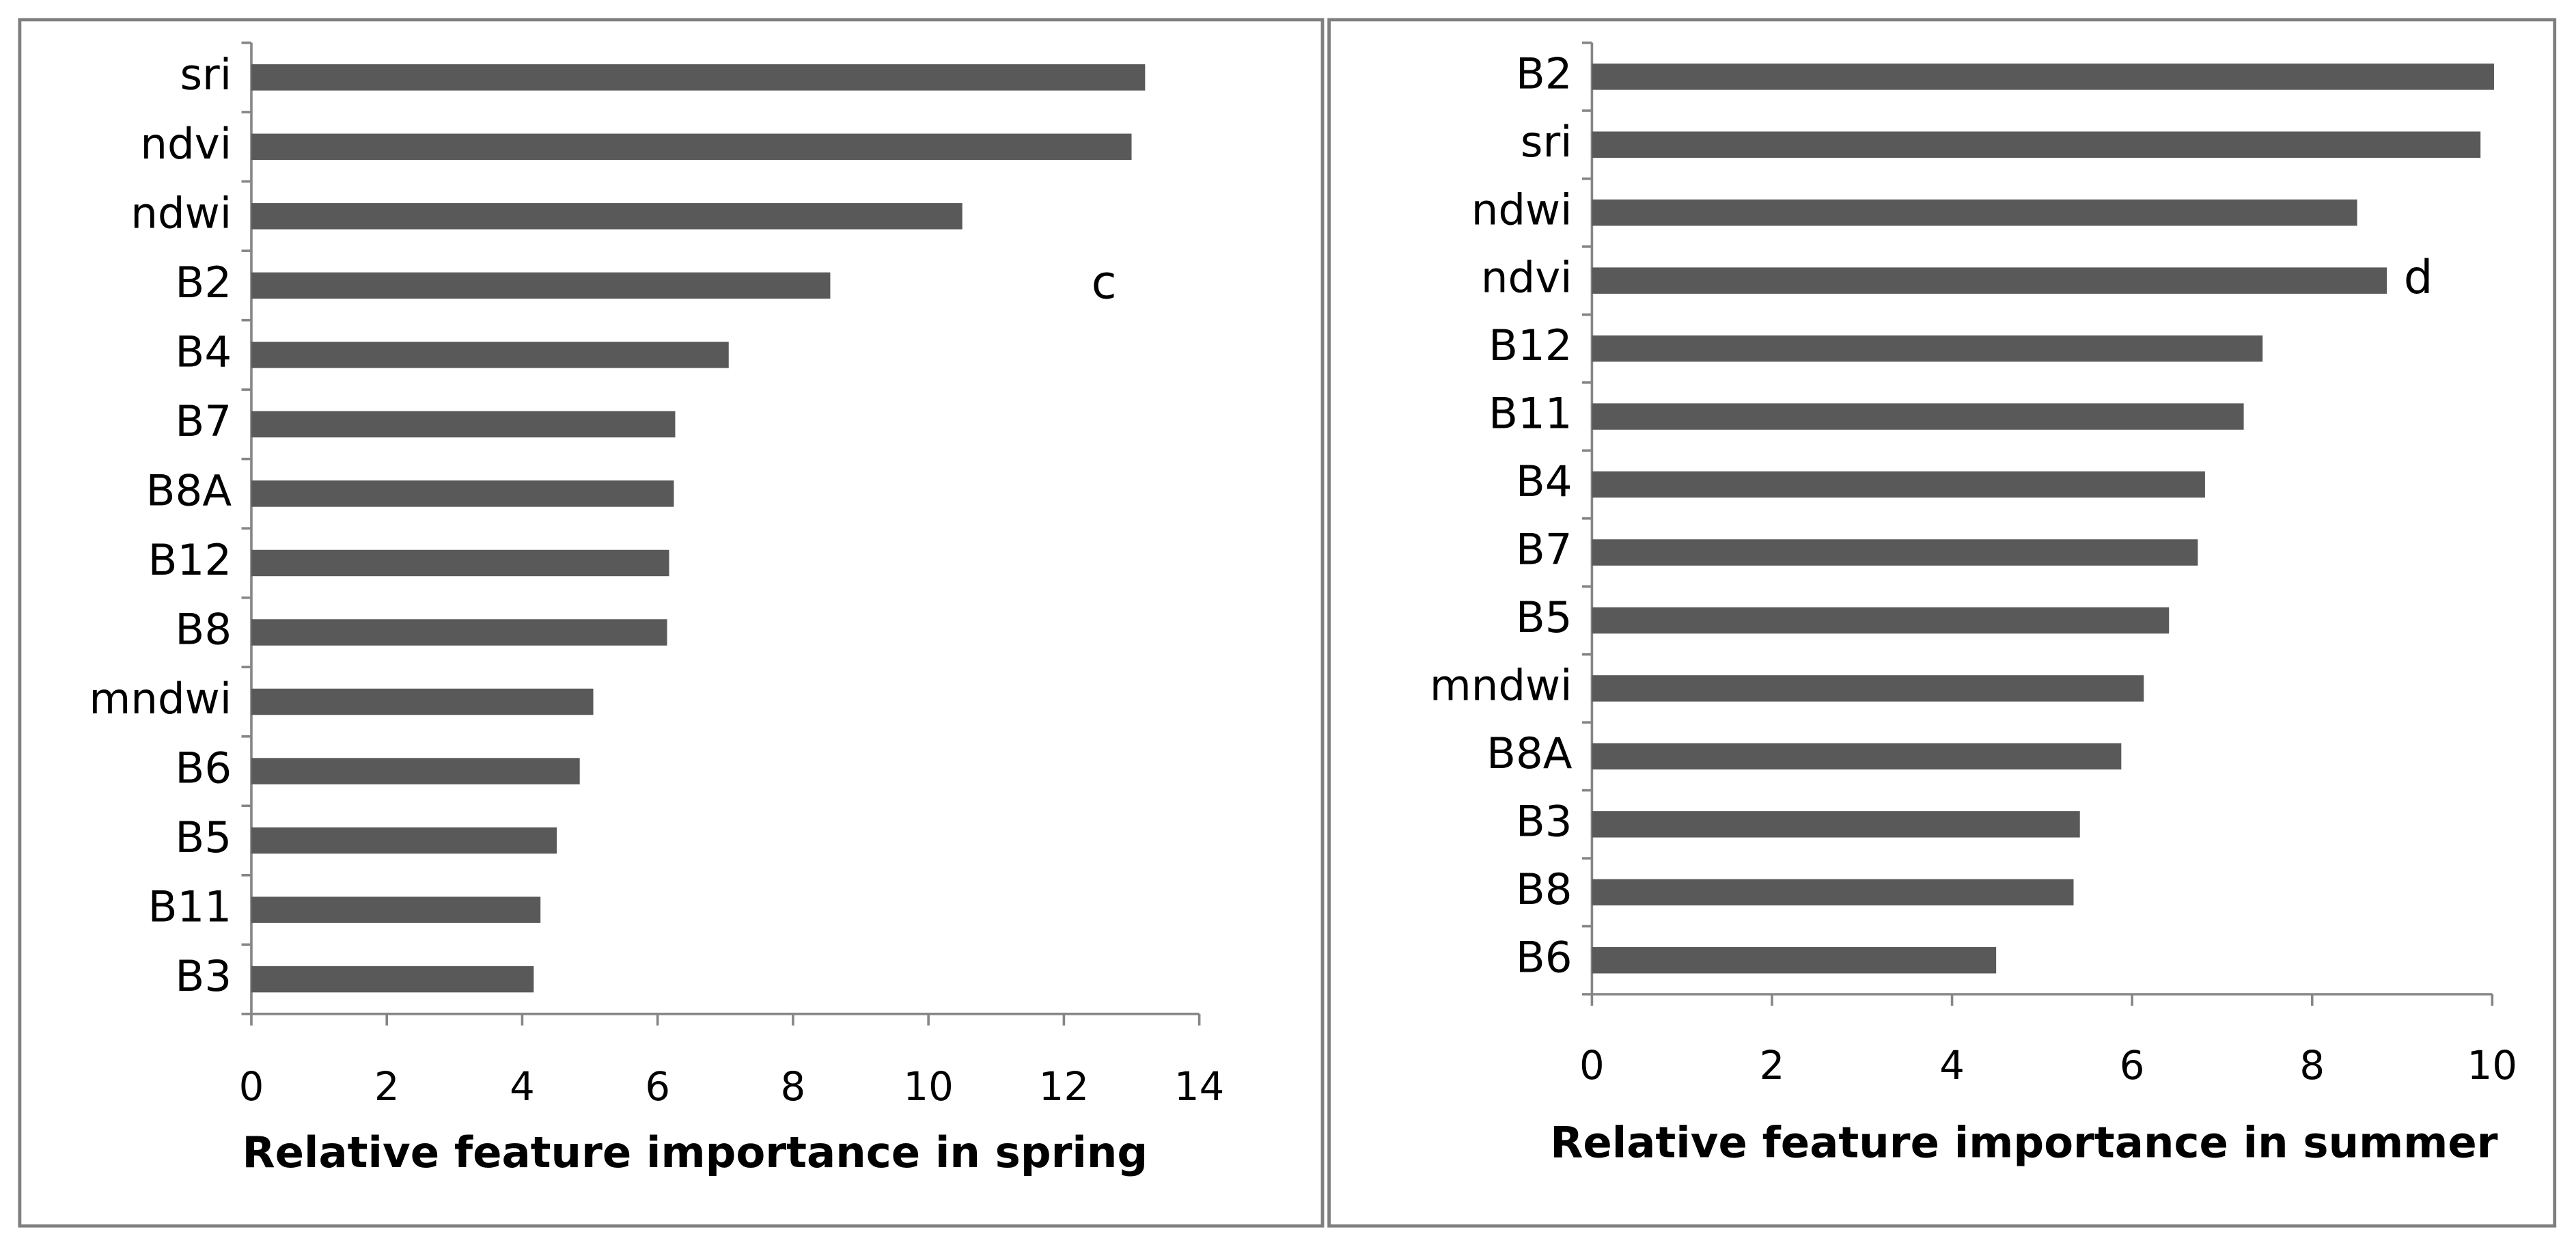  What do you see at coordinates (1199, 1086) in the screenshot?
I see `x-tick-label: 14` at bounding box center [1199, 1086].